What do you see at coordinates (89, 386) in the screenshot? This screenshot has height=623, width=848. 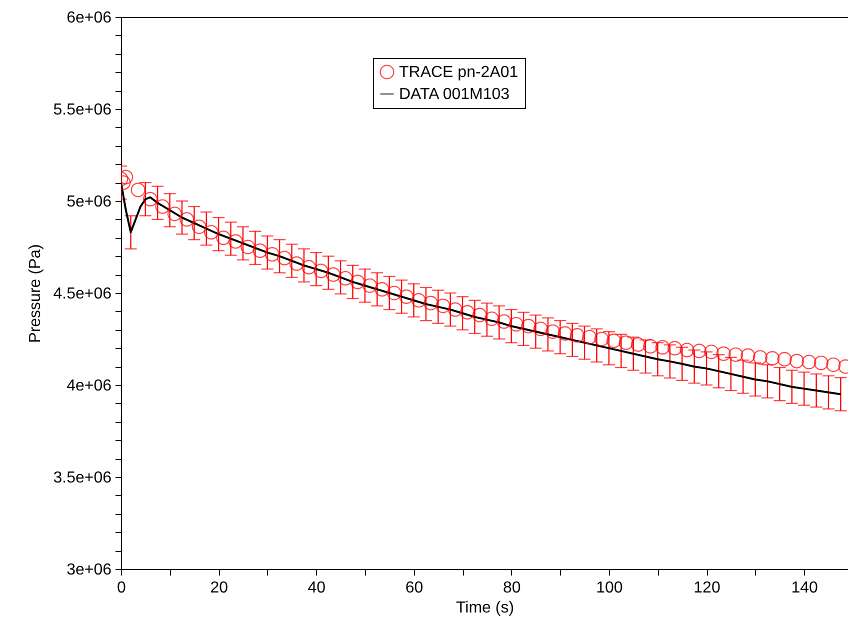 I see `y-tick-label: 4e+06` at bounding box center [89, 386].